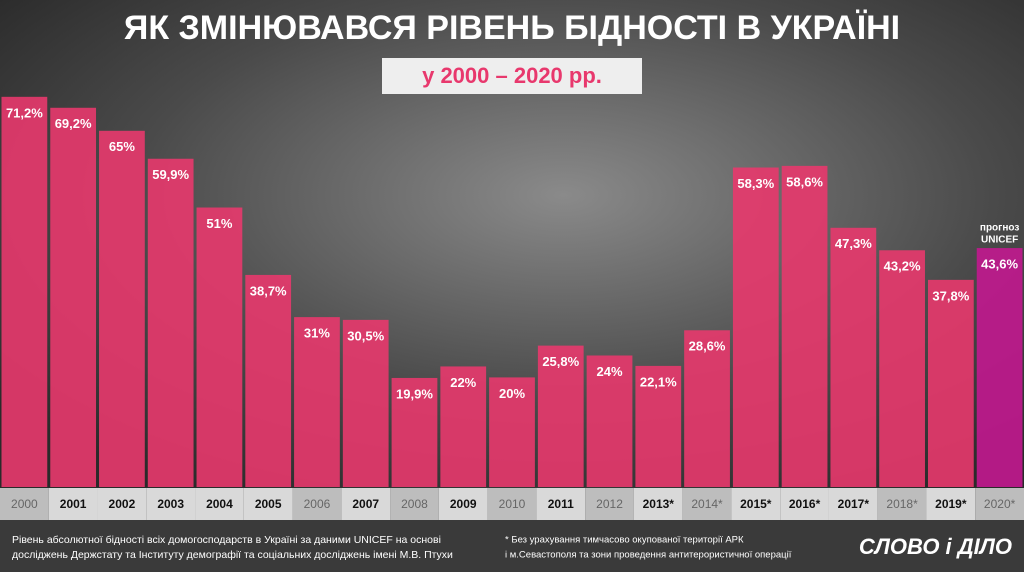 Image resolution: width=1024 pixels, height=572 pixels. I want to click on value-label: 22%, so click(463, 382).